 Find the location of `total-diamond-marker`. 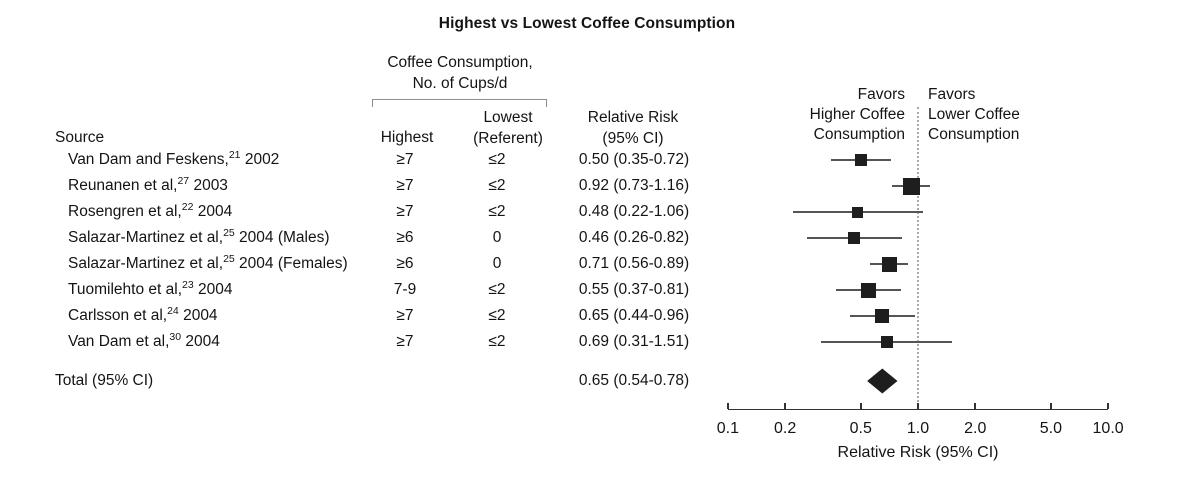

total-diamond-marker is located at coordinates (882, 381).